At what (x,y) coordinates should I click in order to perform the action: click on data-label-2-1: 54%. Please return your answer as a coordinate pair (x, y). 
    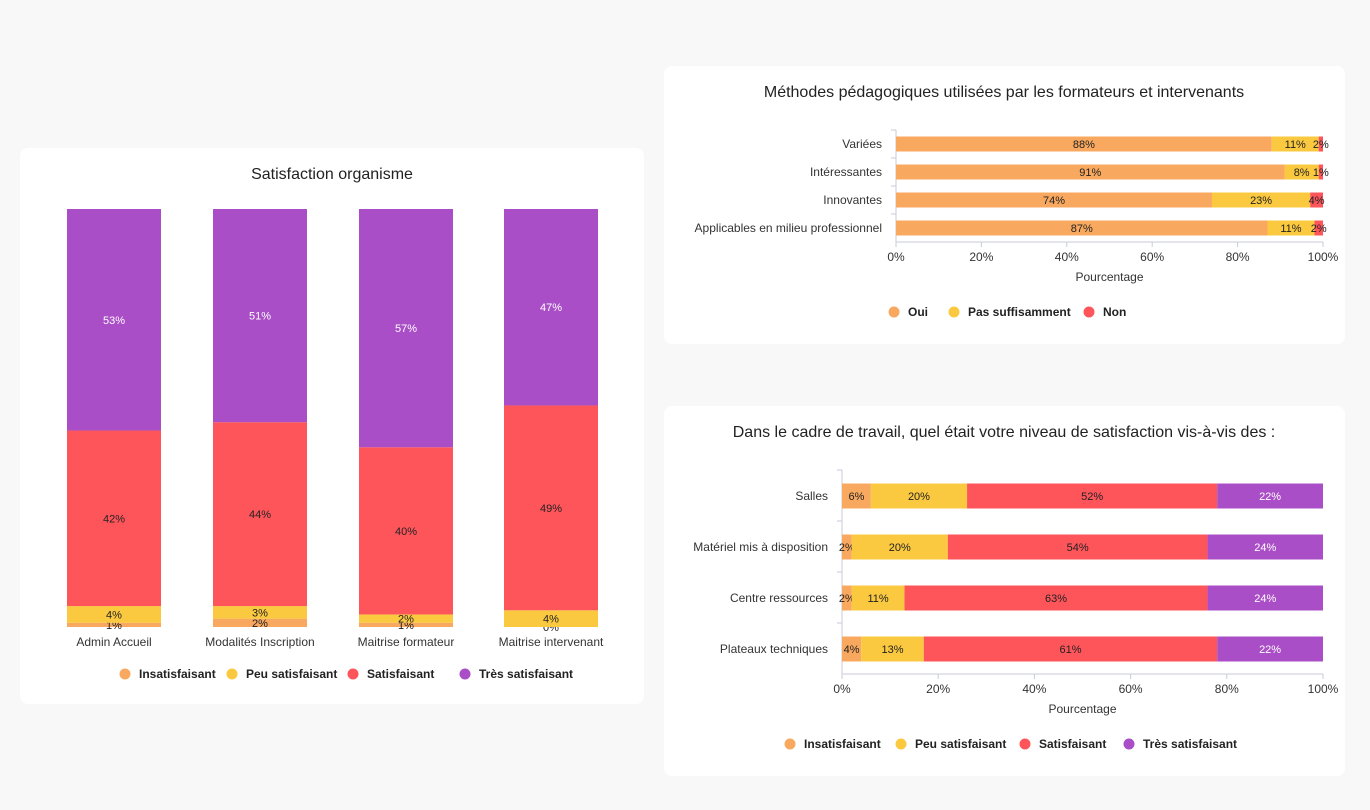
    Looking at the image, I should click on (1078, 548).